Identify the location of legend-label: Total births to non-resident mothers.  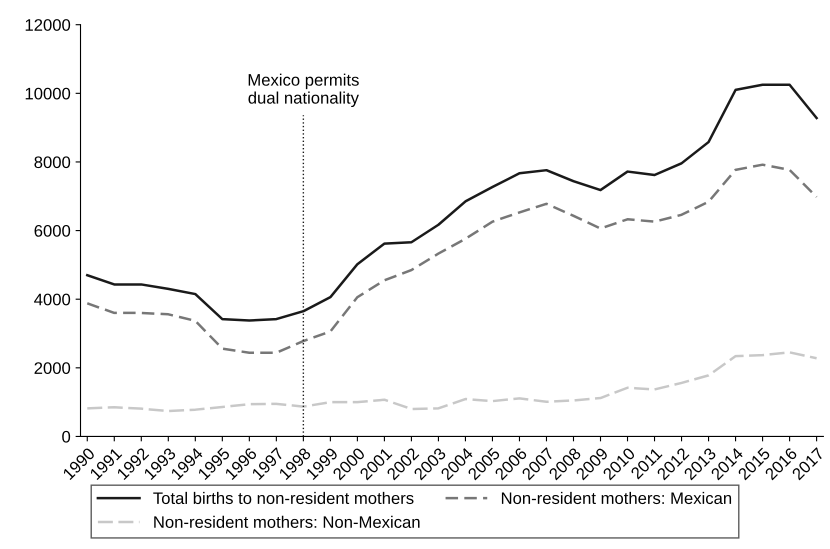
(283, 498).